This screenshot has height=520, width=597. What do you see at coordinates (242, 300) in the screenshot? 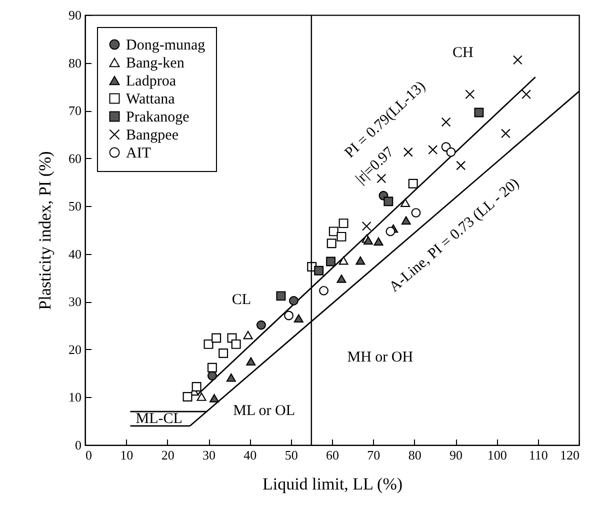
I see `annotation: CL` at bounding box center [242, 300].